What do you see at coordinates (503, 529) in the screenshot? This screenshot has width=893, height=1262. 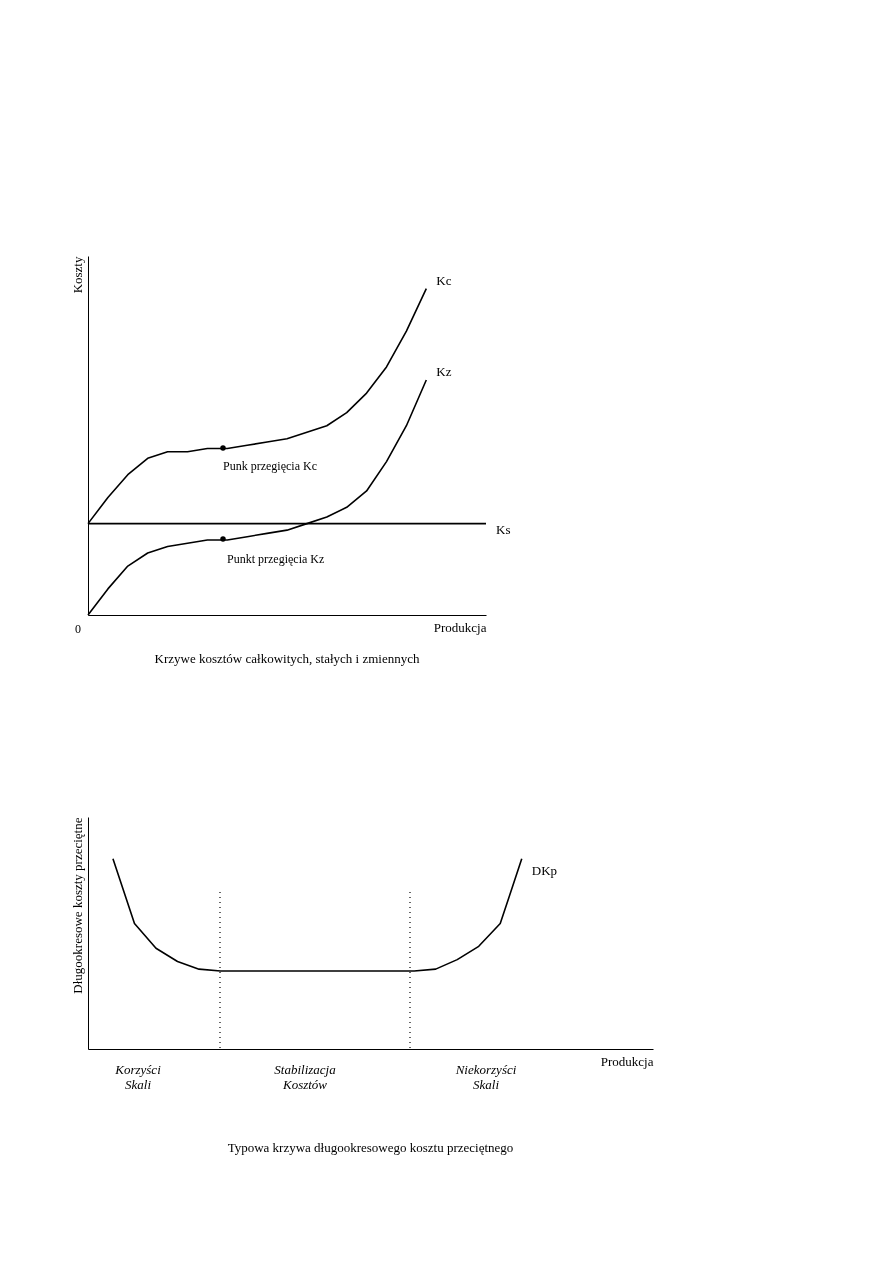 I see `series-label: Ks` at bounding box center [503, 529].